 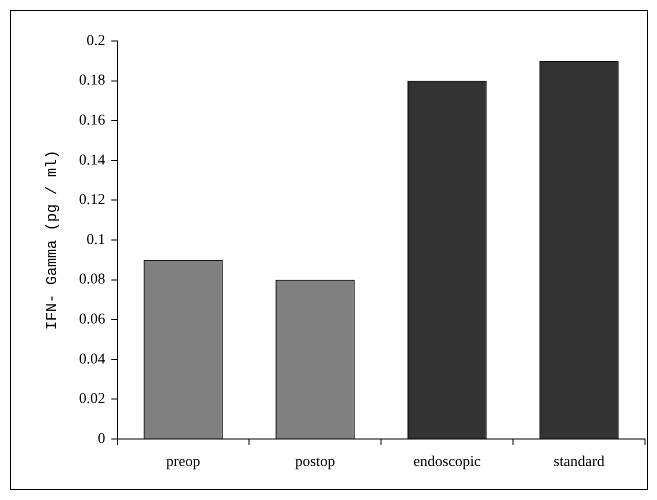 I want to click on y-tick-label: 0.14, so click(x=92, y=160).